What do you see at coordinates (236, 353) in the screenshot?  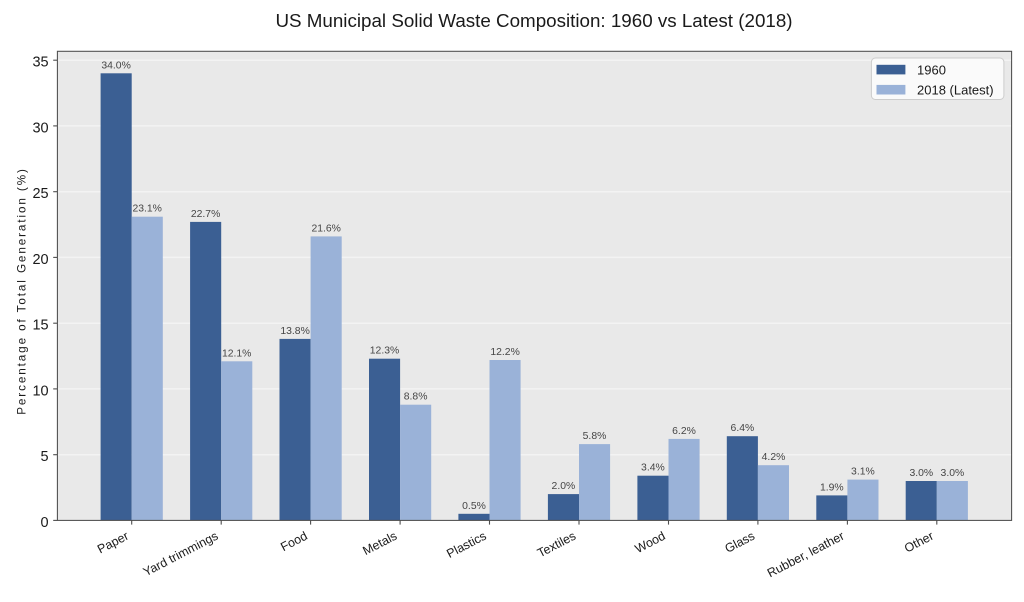 I see `svg-text: 12.1%` at bounding box center [236, 353].